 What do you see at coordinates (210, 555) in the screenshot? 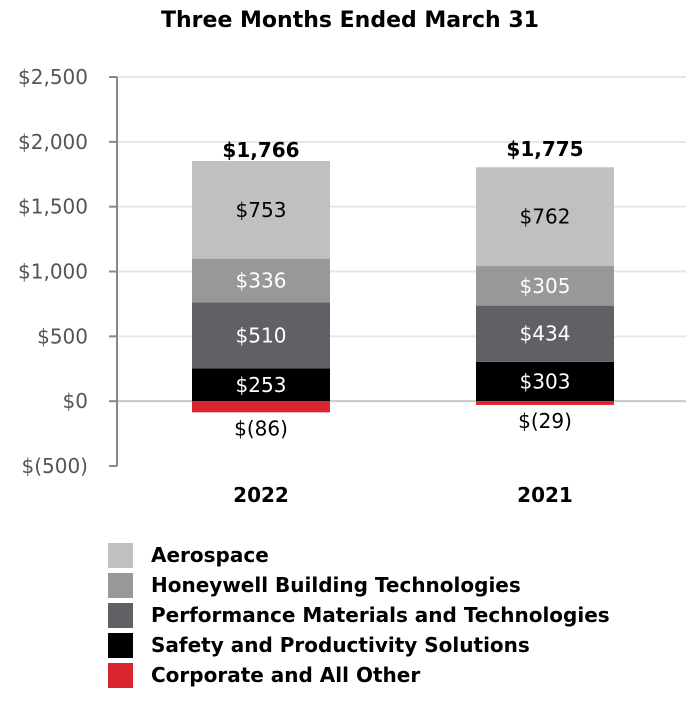
I see `legend-label: Aerospace` at bounding box center [210, 555].